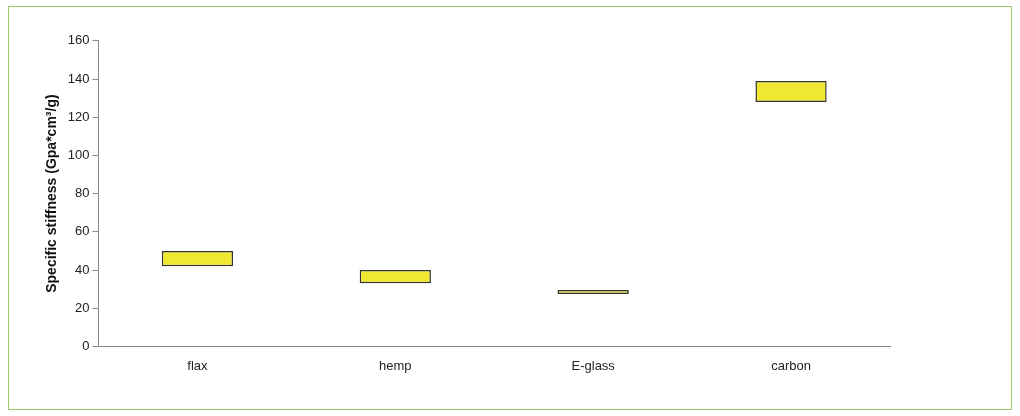 The image size is (1020, 416). What do you see at coordinates (82, 269) in the screenshot?
I see `y-tick-label: 40` at bounding box center [82, 269].